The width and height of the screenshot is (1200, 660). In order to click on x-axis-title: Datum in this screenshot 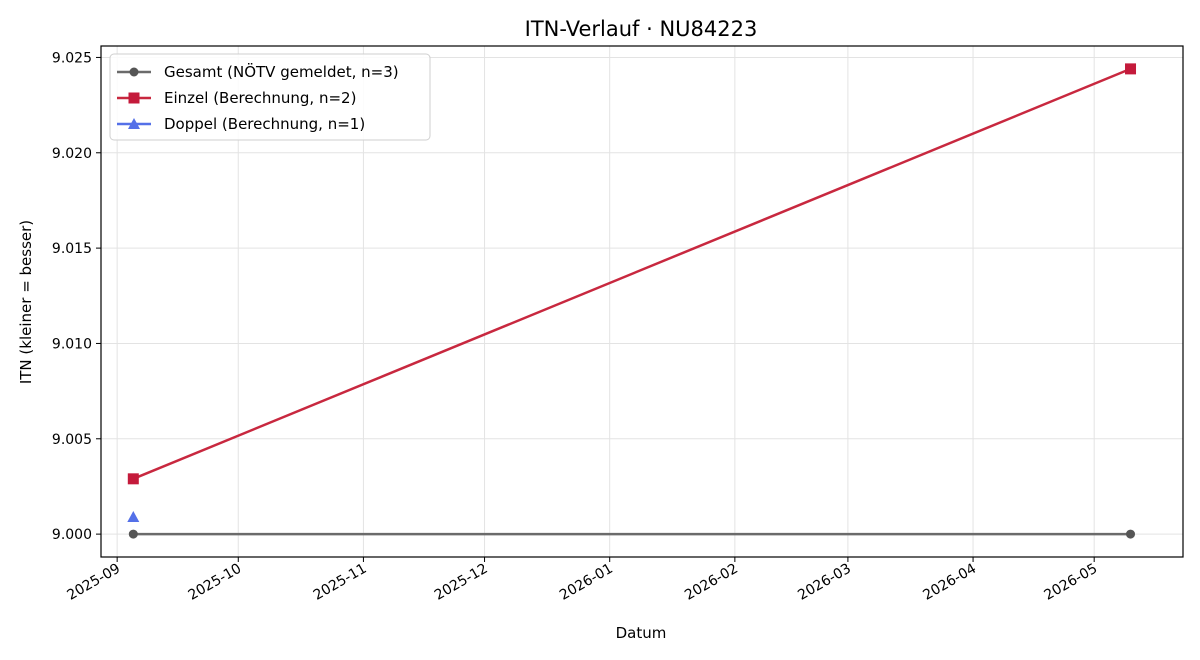, I will do `click(641, 633)`.